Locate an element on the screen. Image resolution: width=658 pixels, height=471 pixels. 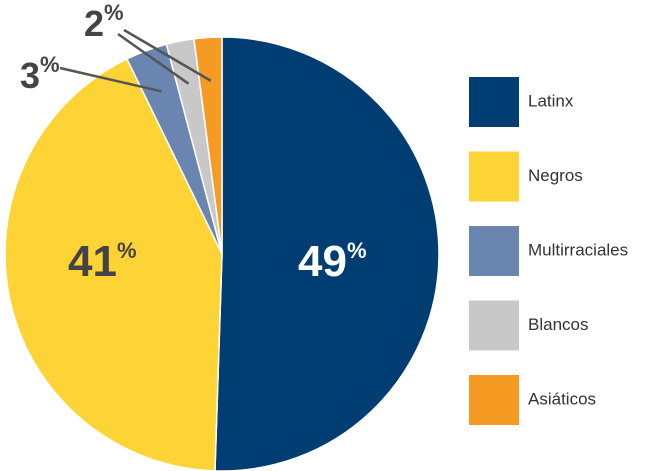
data-label: 41% is located at coordinates (102, 261).